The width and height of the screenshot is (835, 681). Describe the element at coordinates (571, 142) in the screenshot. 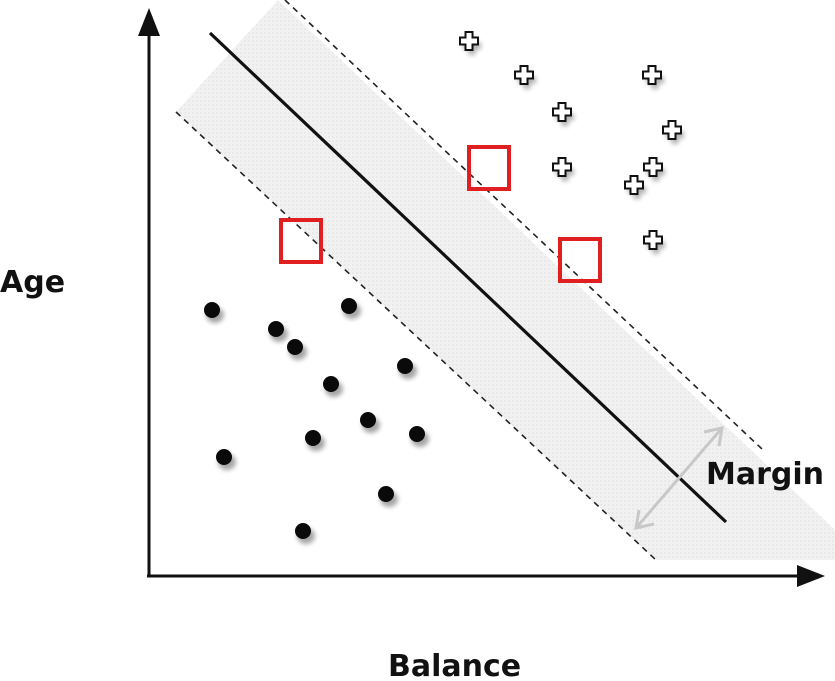

I see `positive-class-points` at that location.